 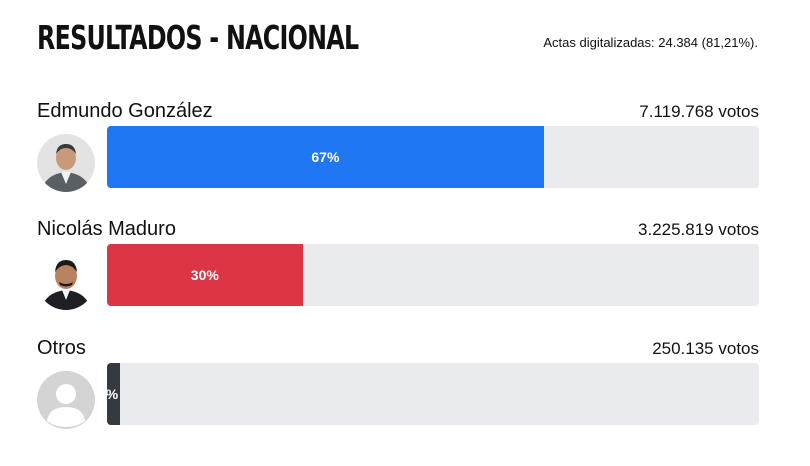 I want to click on default-avatar-icon, so click(x=66, y=400).